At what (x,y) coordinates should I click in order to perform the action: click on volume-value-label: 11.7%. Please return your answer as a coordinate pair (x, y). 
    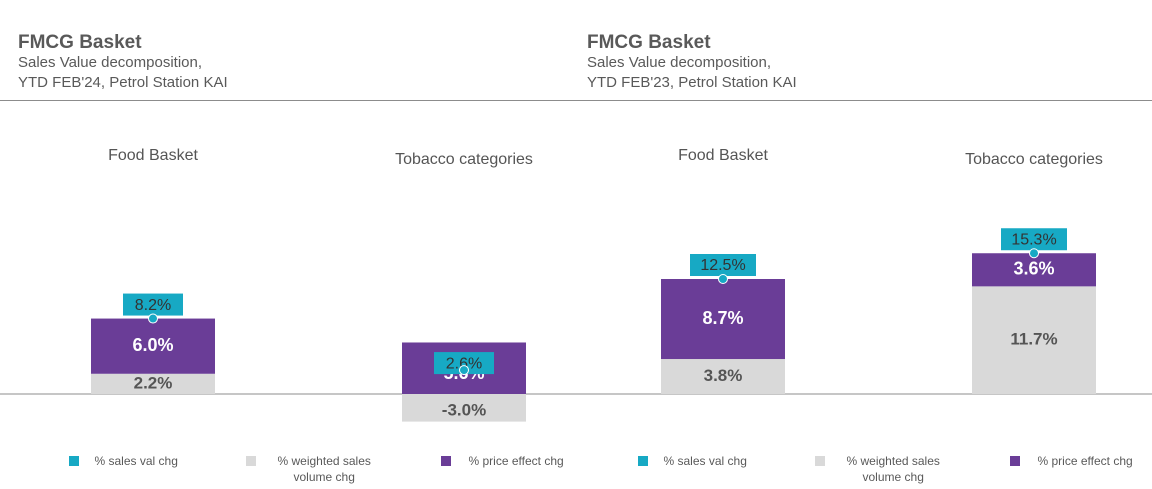
    Looking at the image, I should click on (1033, 339).